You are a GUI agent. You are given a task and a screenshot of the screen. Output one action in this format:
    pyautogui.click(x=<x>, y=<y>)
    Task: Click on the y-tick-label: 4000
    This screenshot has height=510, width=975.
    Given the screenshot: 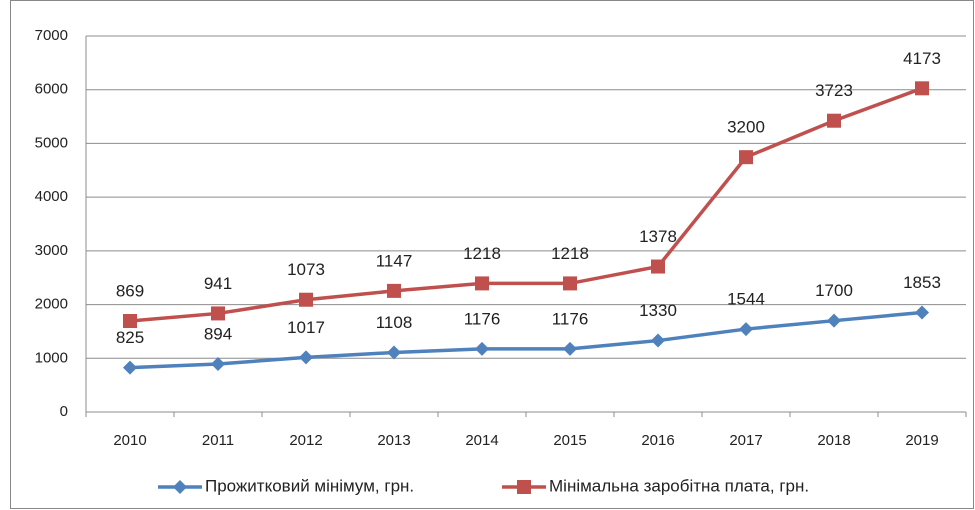 What is the action you would take?
    pyautogui.click(x=51, y=196)
    